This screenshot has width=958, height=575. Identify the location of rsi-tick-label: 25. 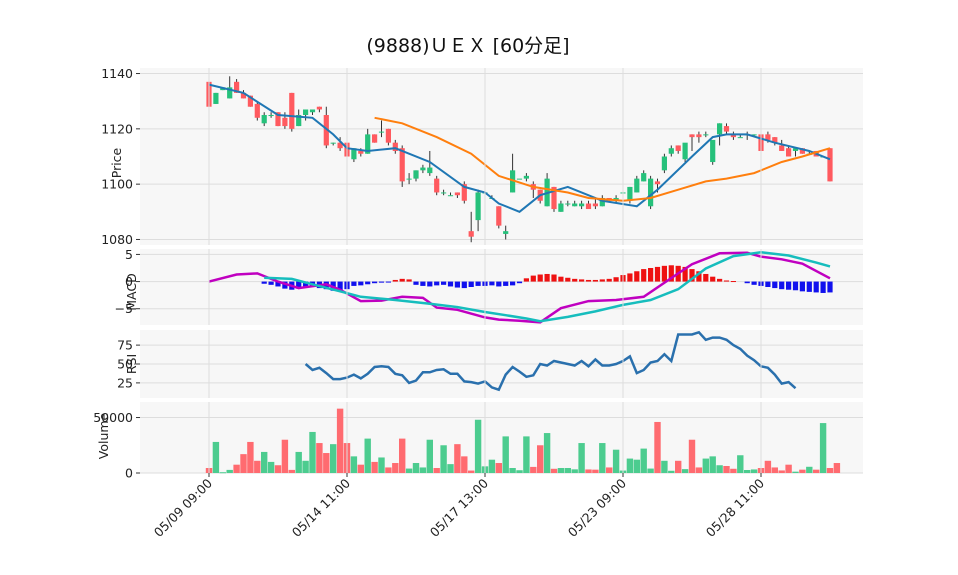
(125, 382).